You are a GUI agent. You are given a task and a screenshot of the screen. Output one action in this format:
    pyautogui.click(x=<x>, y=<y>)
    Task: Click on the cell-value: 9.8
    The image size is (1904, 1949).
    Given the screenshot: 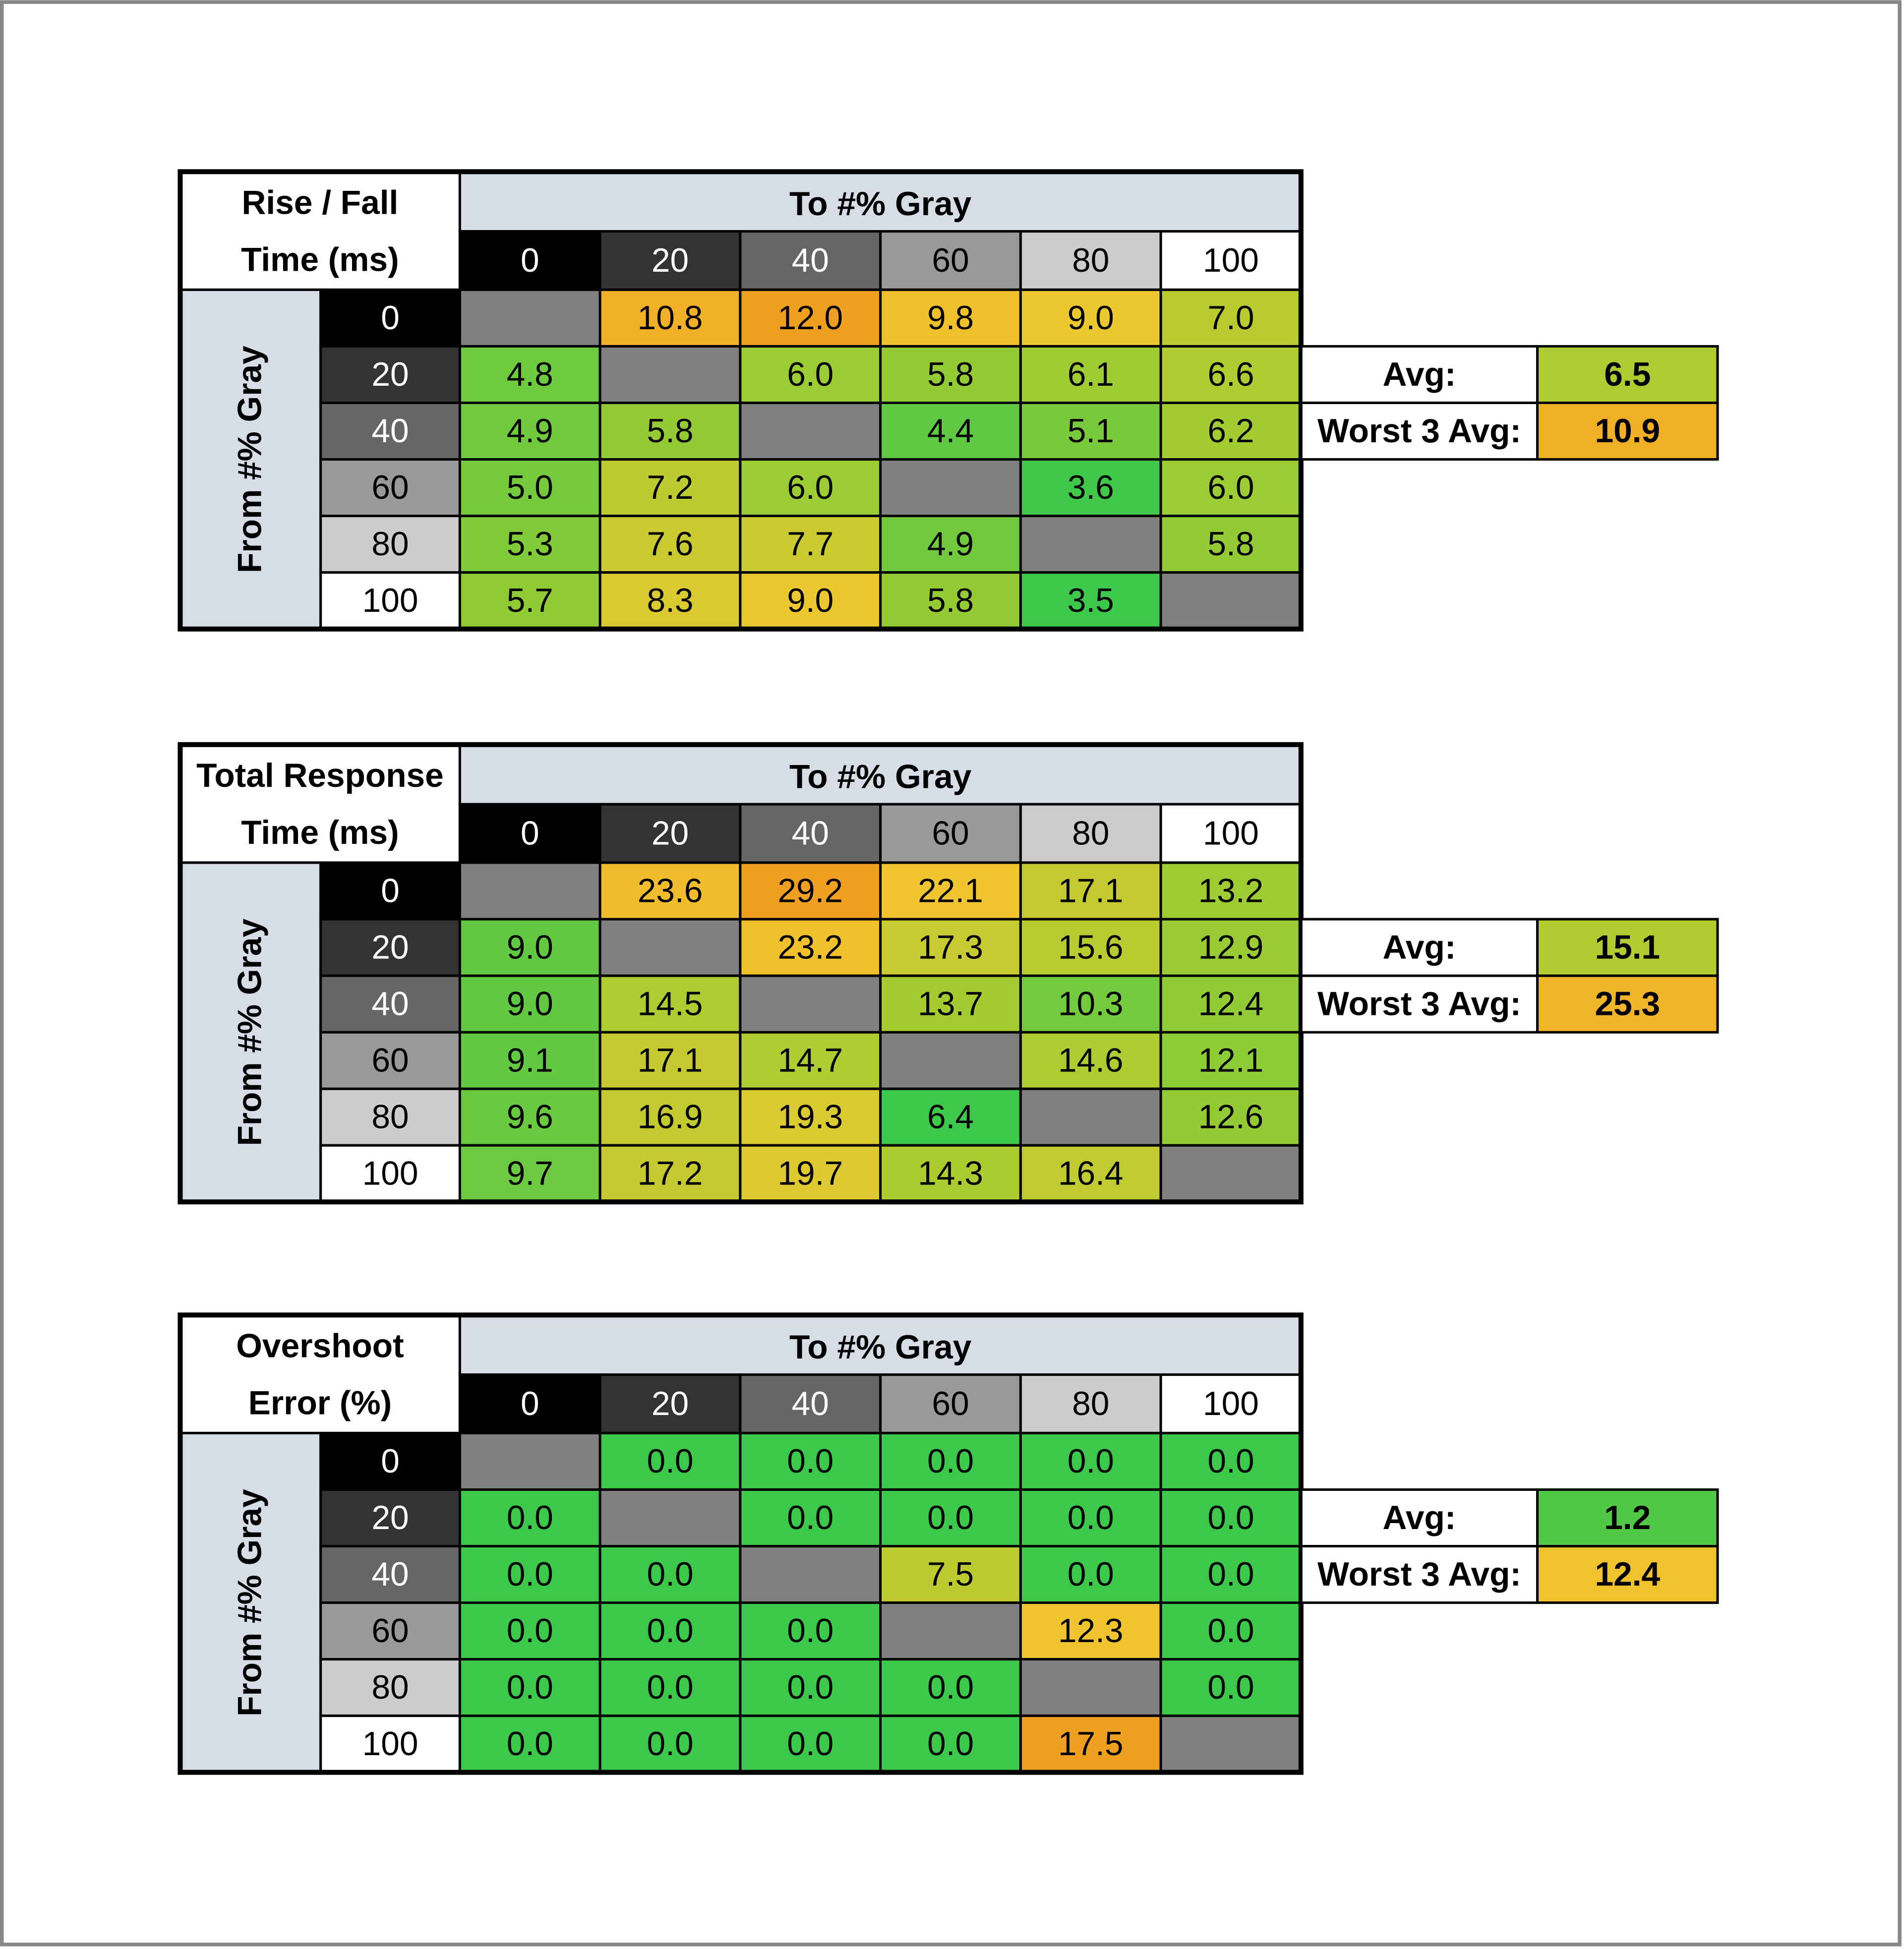 What is the action you would take?
    pyautogui.click(x=950, y=318)
    